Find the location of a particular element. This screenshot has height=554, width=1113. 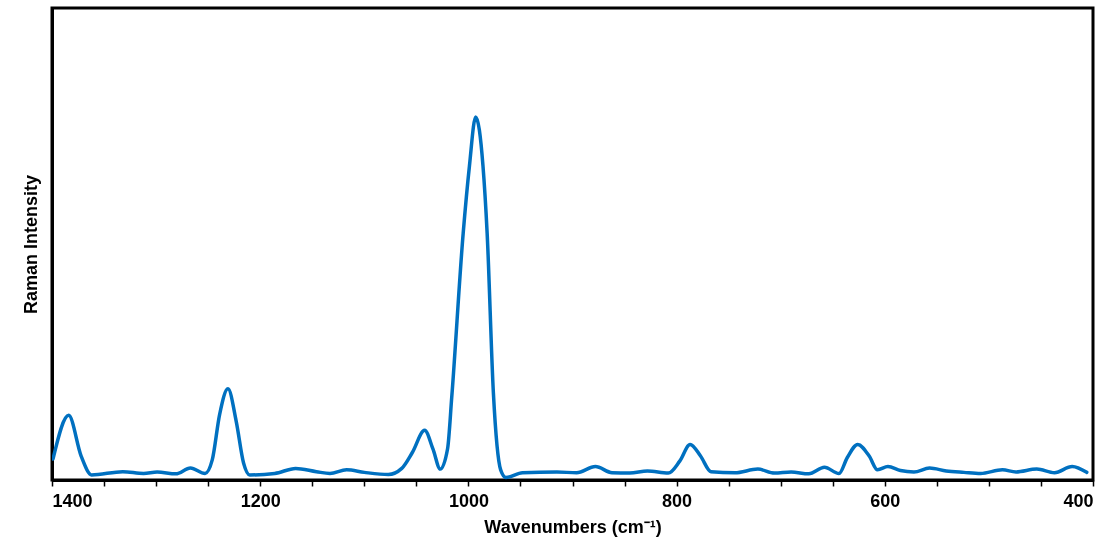

x-tick-label: 800 is located at coordinates (677, 500).